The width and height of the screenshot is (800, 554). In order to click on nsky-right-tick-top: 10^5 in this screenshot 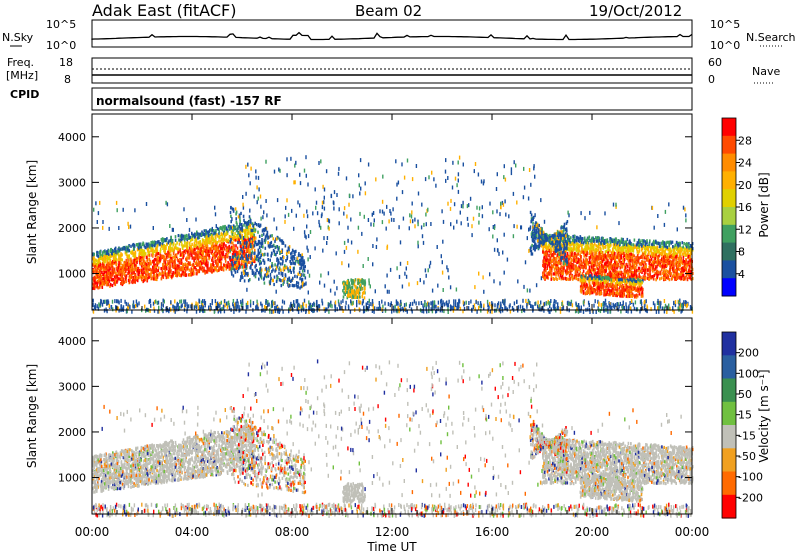, I will do `click(725, 24)`.